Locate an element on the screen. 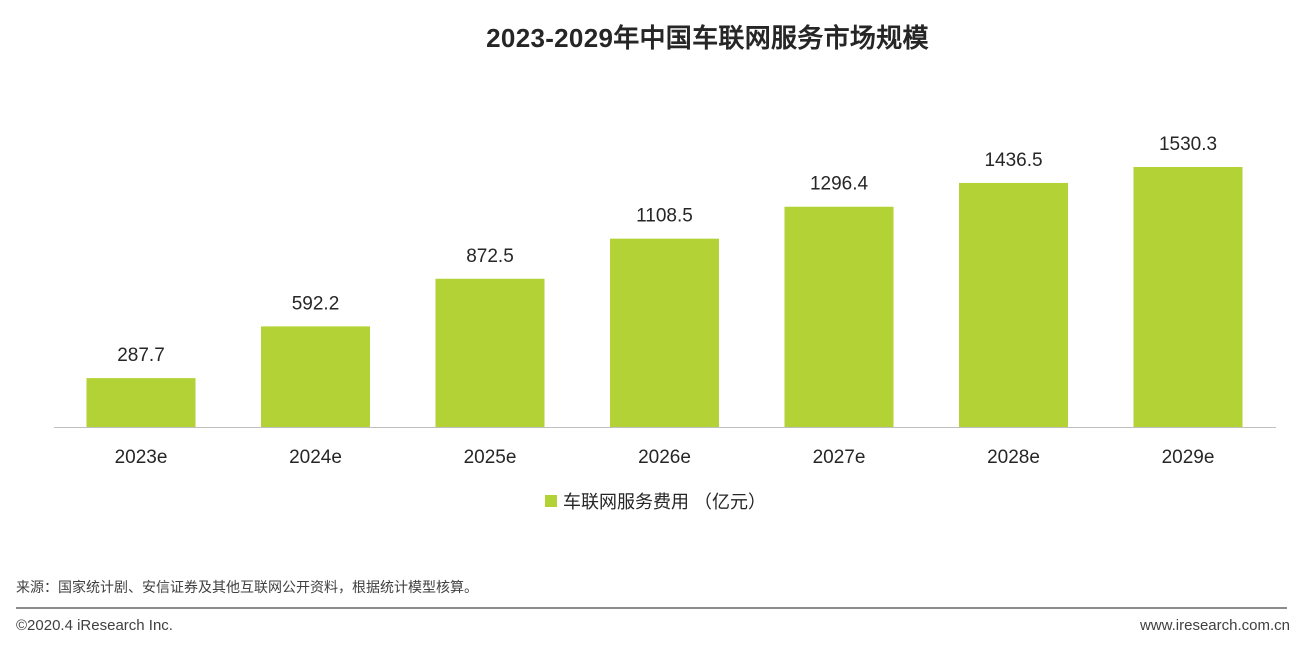  x-tick-label: 2026e is located at coordinates (664, 457).